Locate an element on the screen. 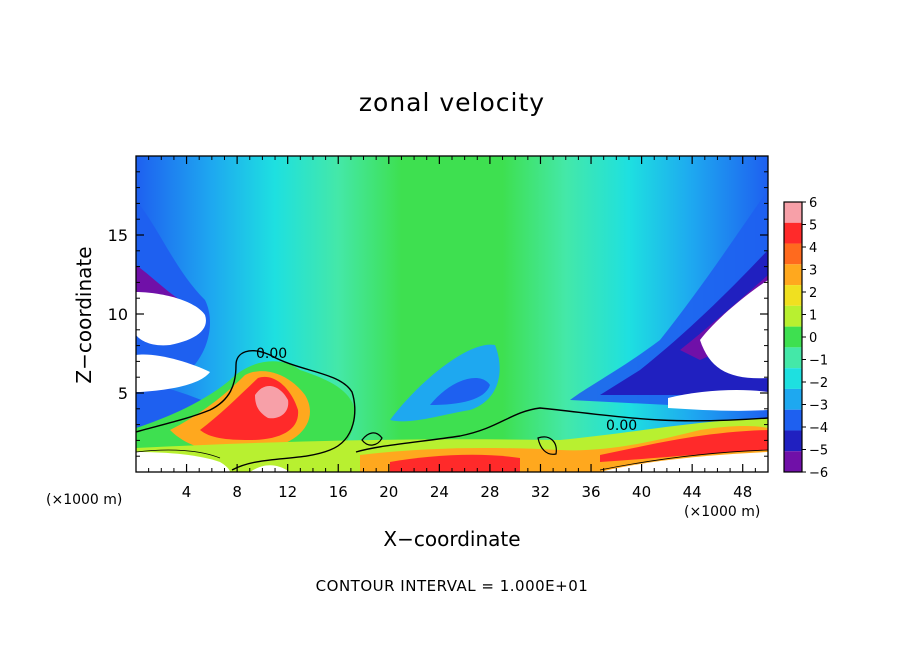 The image size is (904, 654). x-tick-label: 16 is located at coordinates (338, 492).